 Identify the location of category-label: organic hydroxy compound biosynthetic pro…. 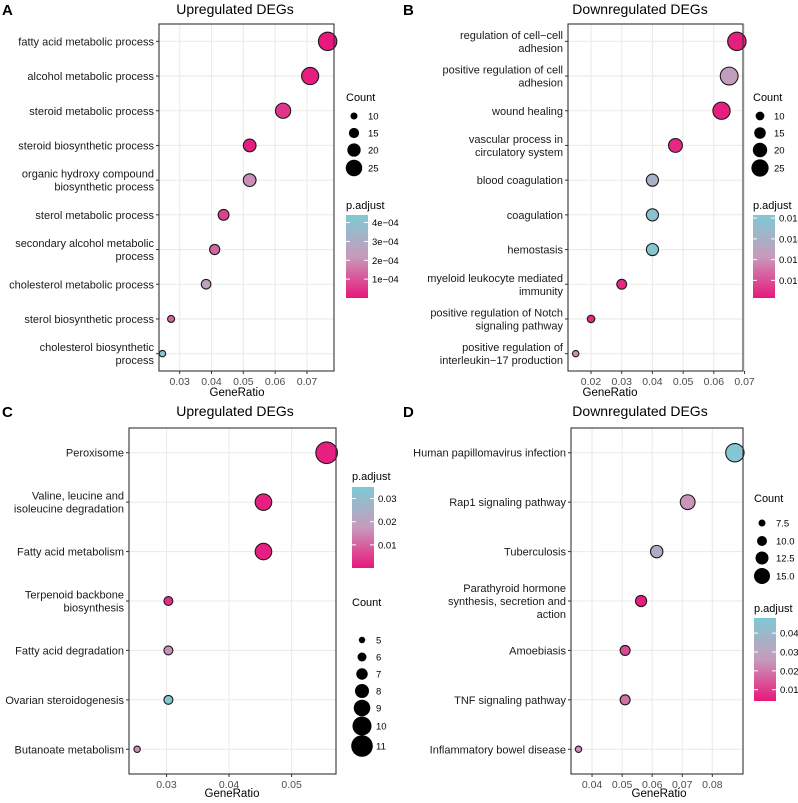
(88, 181).